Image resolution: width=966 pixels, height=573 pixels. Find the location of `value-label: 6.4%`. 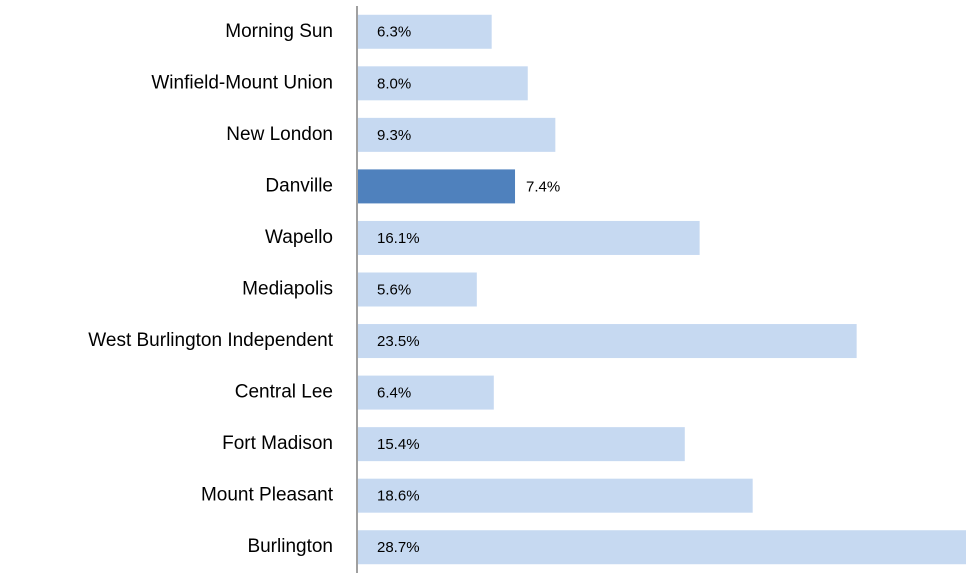

value-label: 6.4% is located at coordinates (394, 393).